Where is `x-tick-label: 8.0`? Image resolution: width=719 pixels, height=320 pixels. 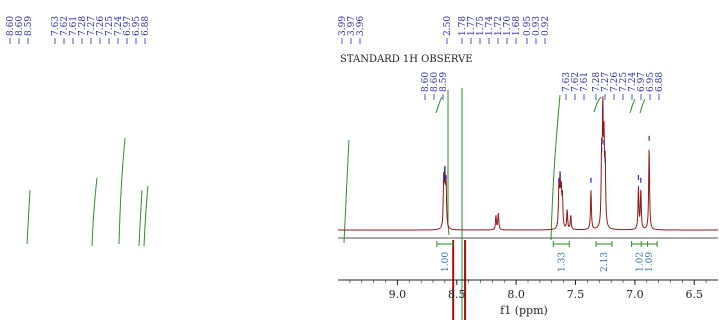
x-tick-label: 8.0 is located at coordinates (516, 294).